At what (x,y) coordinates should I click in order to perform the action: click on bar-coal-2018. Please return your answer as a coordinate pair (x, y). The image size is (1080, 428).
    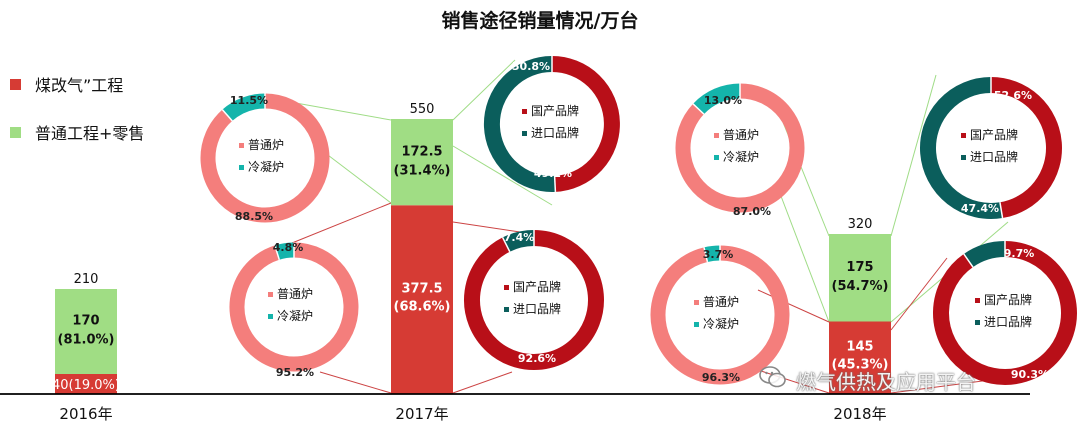
    Looking at the image, I should click on (860, 357).